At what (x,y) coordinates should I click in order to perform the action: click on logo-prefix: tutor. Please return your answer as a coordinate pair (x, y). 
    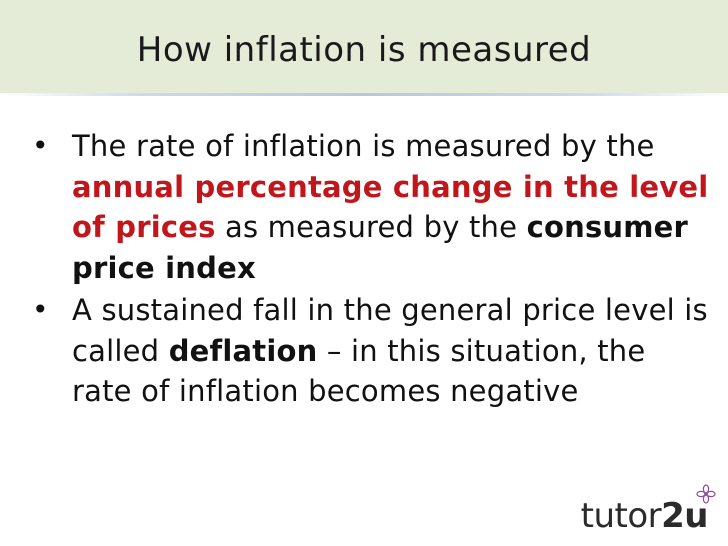
    Looking at the image, I should click on (621, 516).